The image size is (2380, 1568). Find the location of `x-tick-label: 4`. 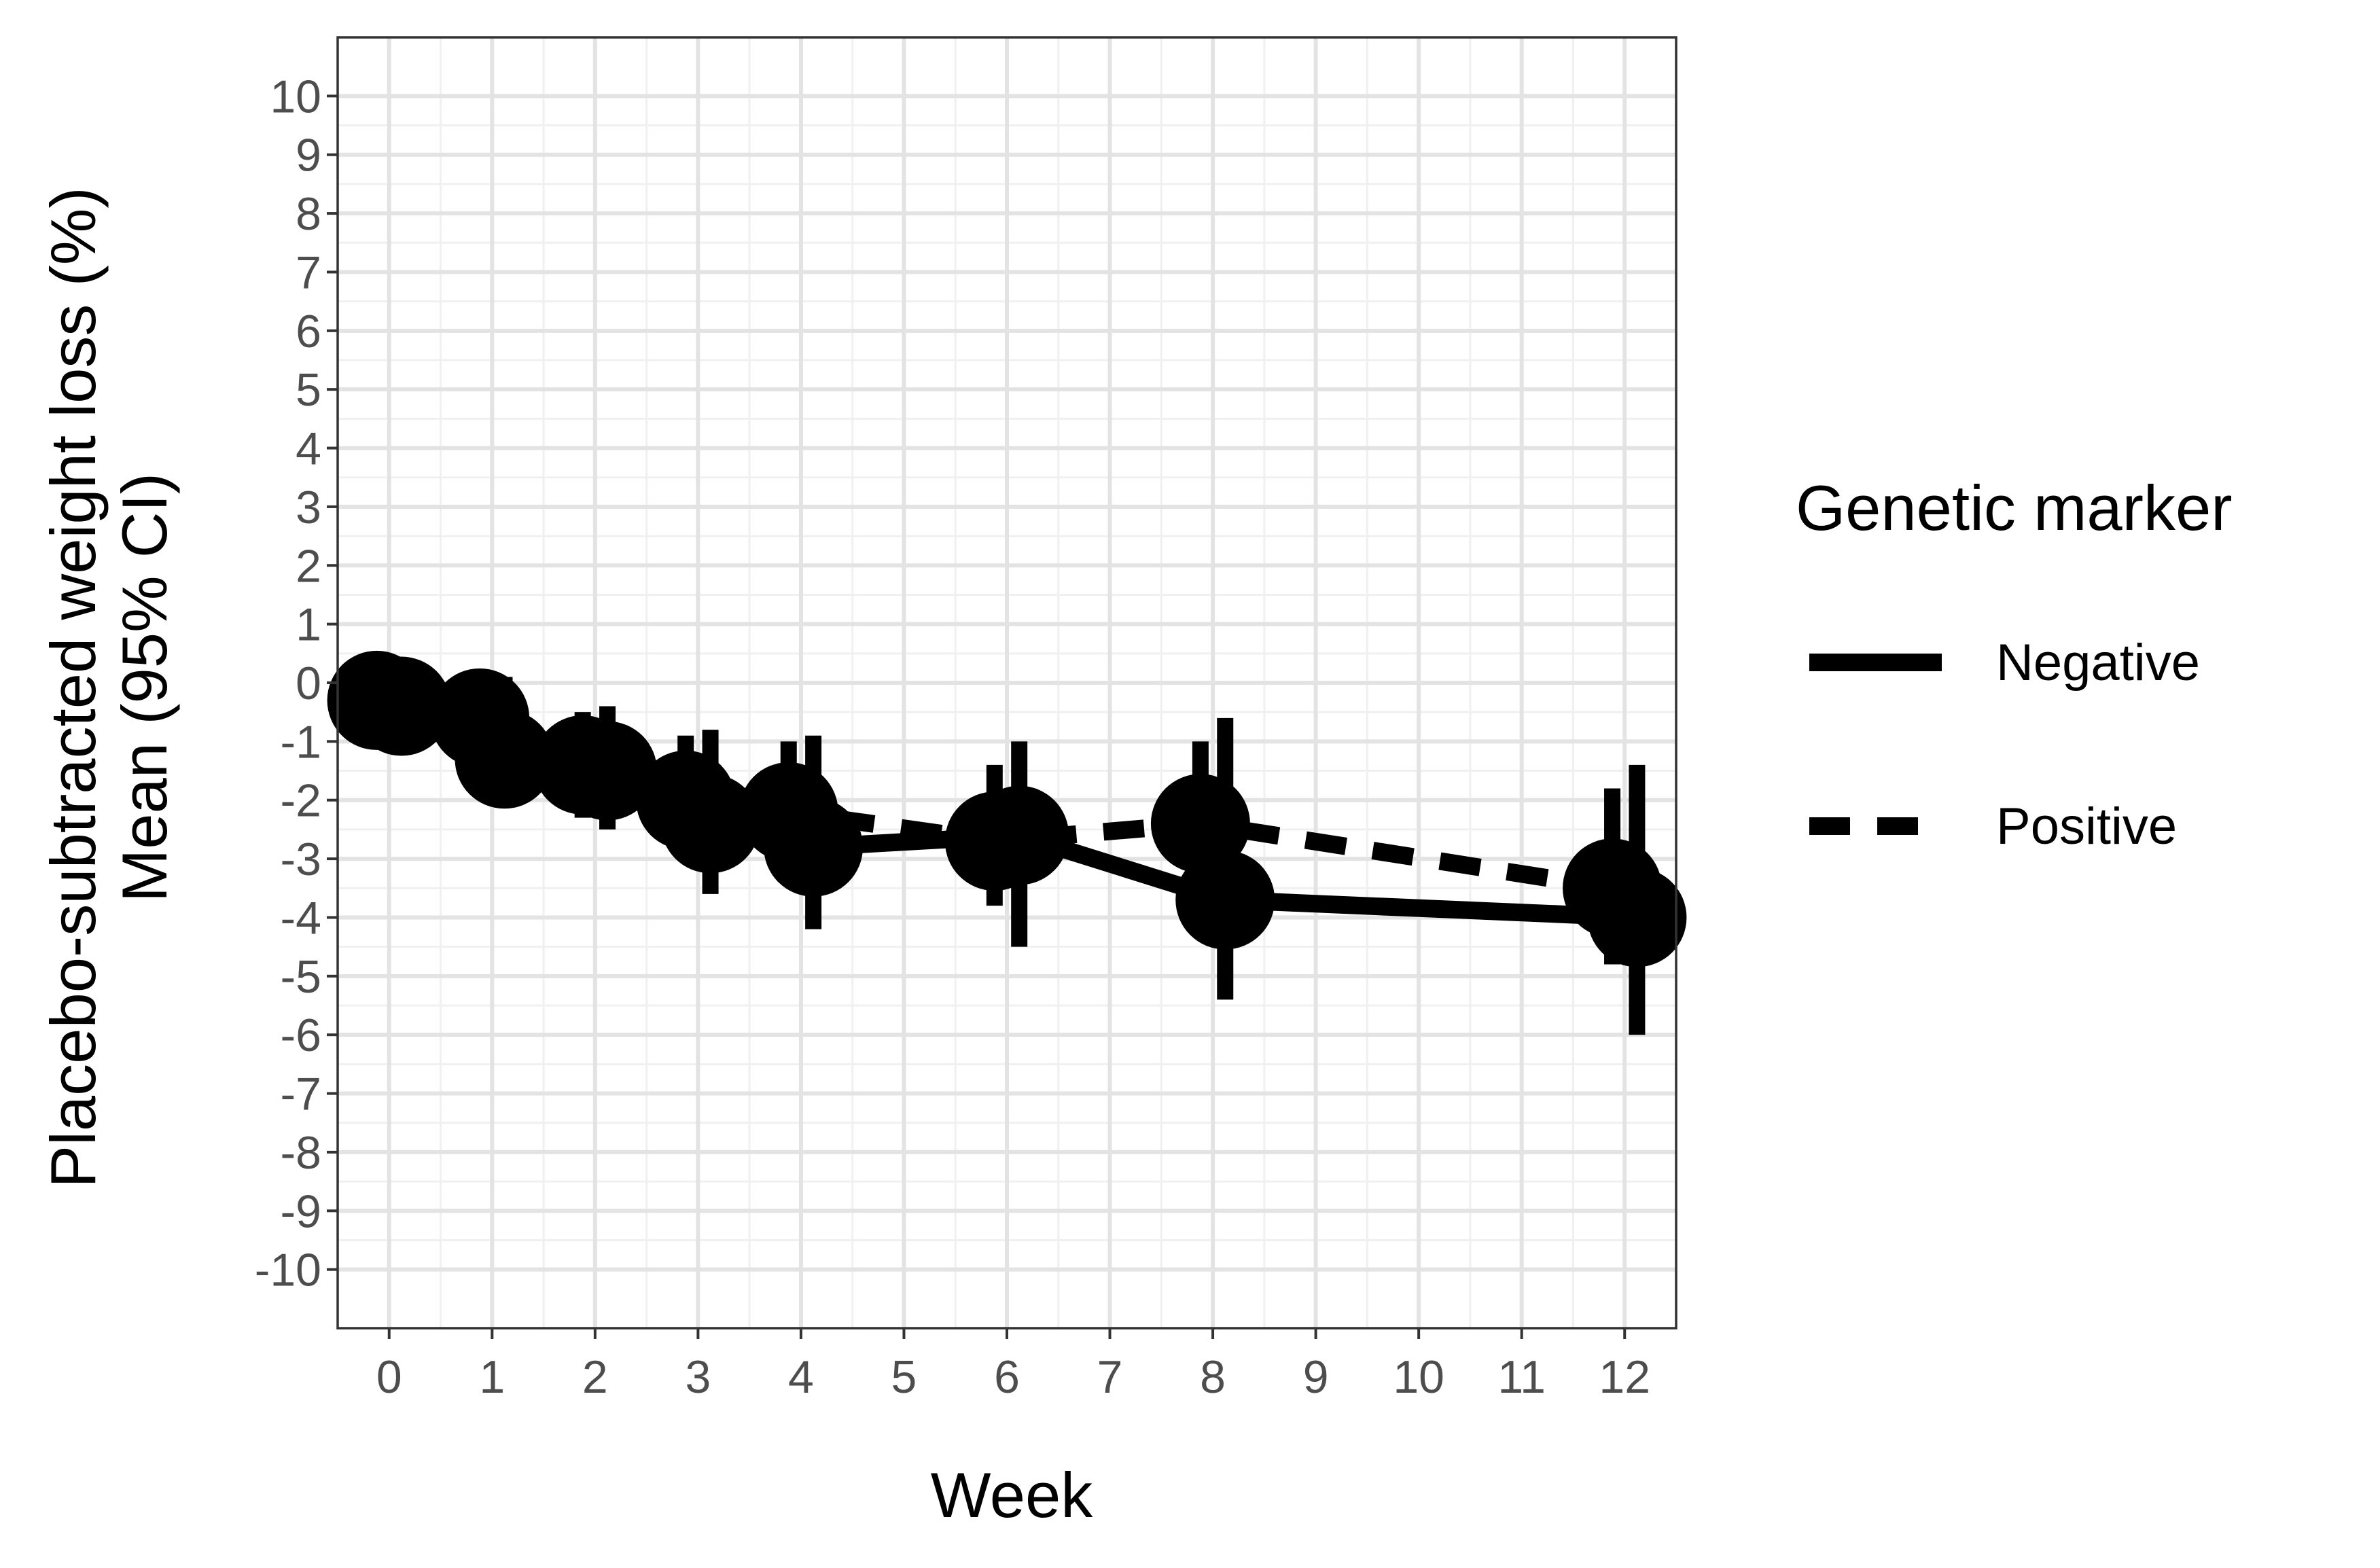

x-tick-label: 4 is located at coordinates (801, 1377).